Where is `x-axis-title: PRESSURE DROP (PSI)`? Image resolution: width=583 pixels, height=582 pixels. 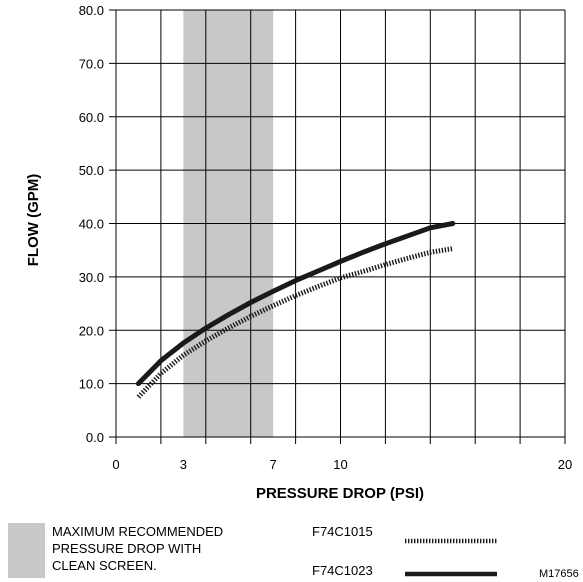
x-axis-title: PRESSURE DROP (PSI) is located at coordinates (340, 493).